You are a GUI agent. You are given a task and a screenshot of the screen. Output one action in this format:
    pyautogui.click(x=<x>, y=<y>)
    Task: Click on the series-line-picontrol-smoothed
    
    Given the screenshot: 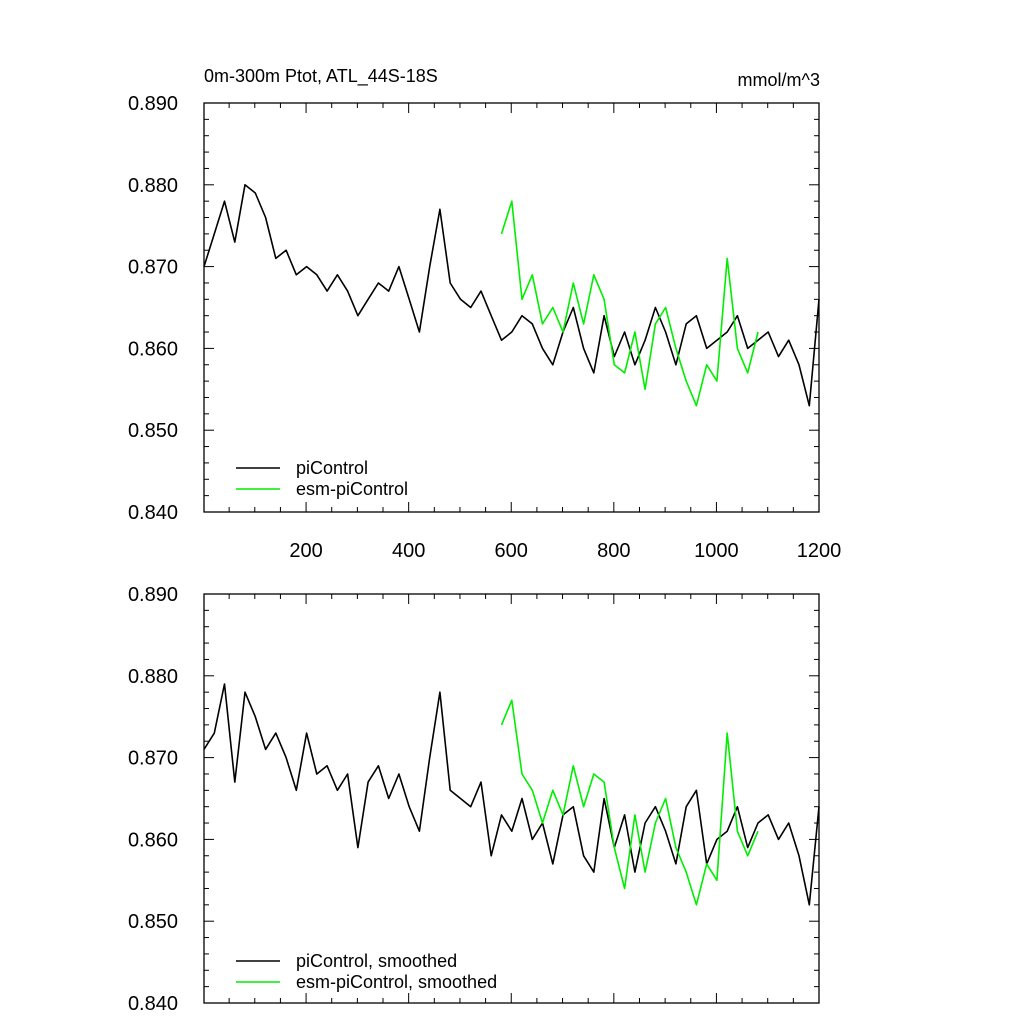 What is the action you would take?
    pyautogui.click(x=511, y=794)
    